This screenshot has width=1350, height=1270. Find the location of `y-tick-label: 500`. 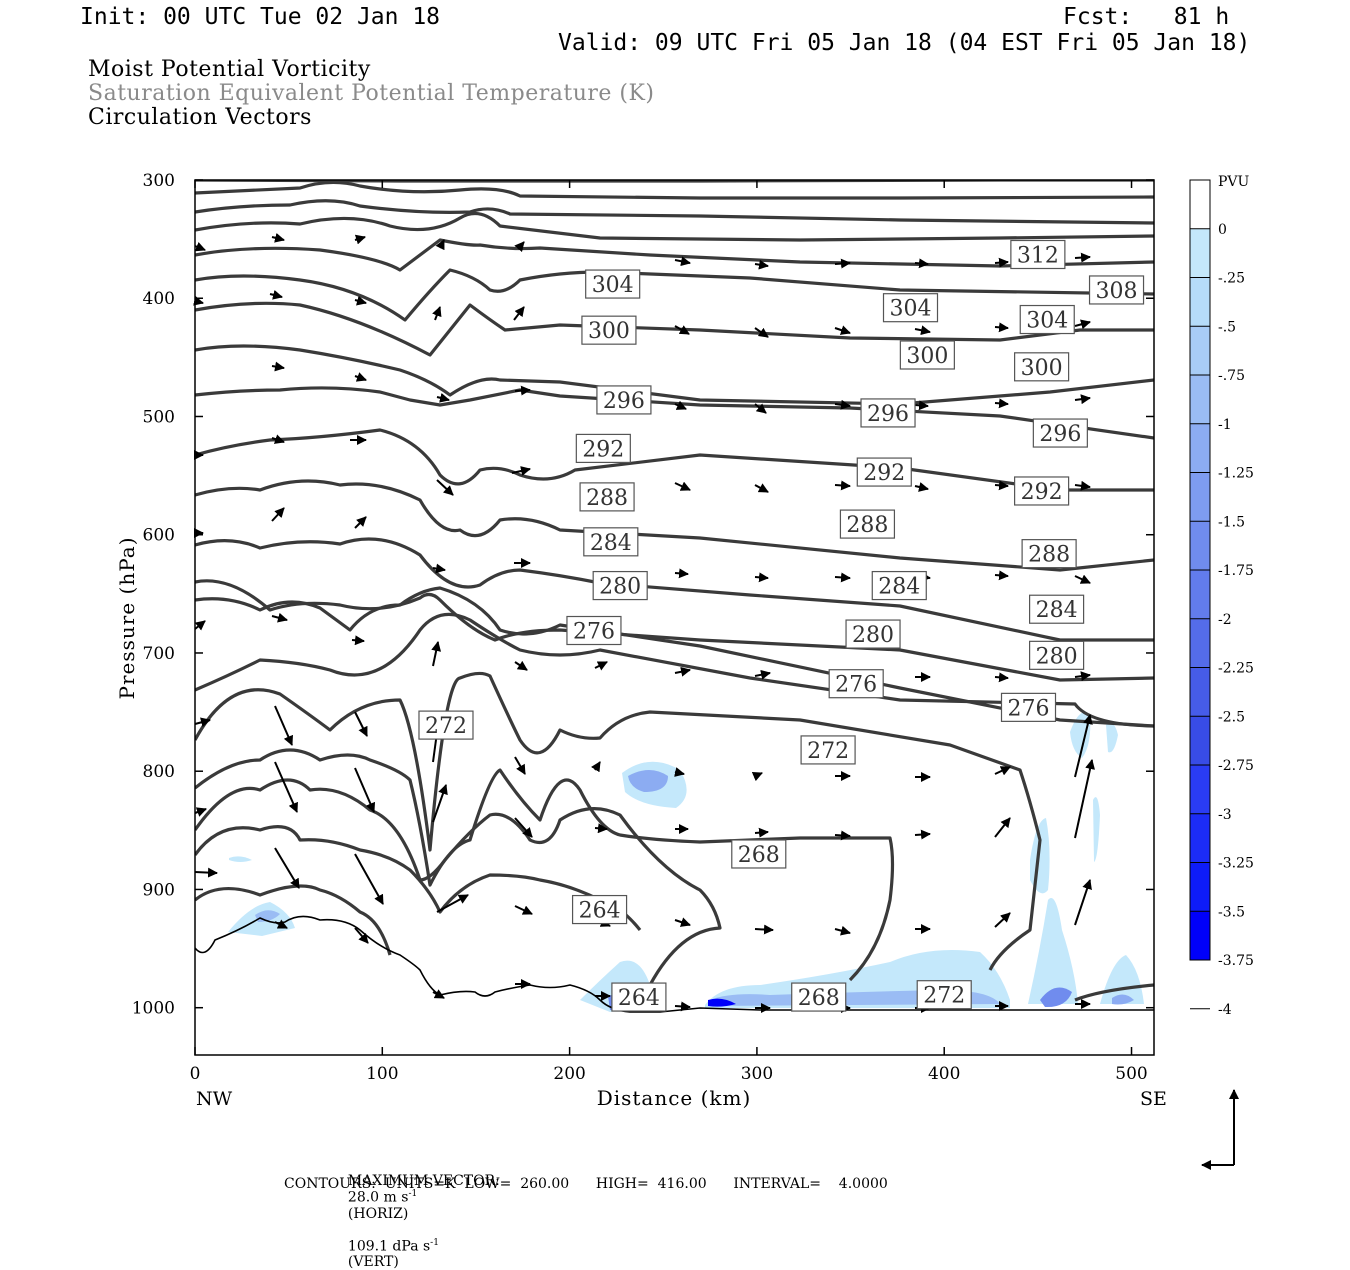

y-tick-label: 500 is located at coordinates (159, 417).